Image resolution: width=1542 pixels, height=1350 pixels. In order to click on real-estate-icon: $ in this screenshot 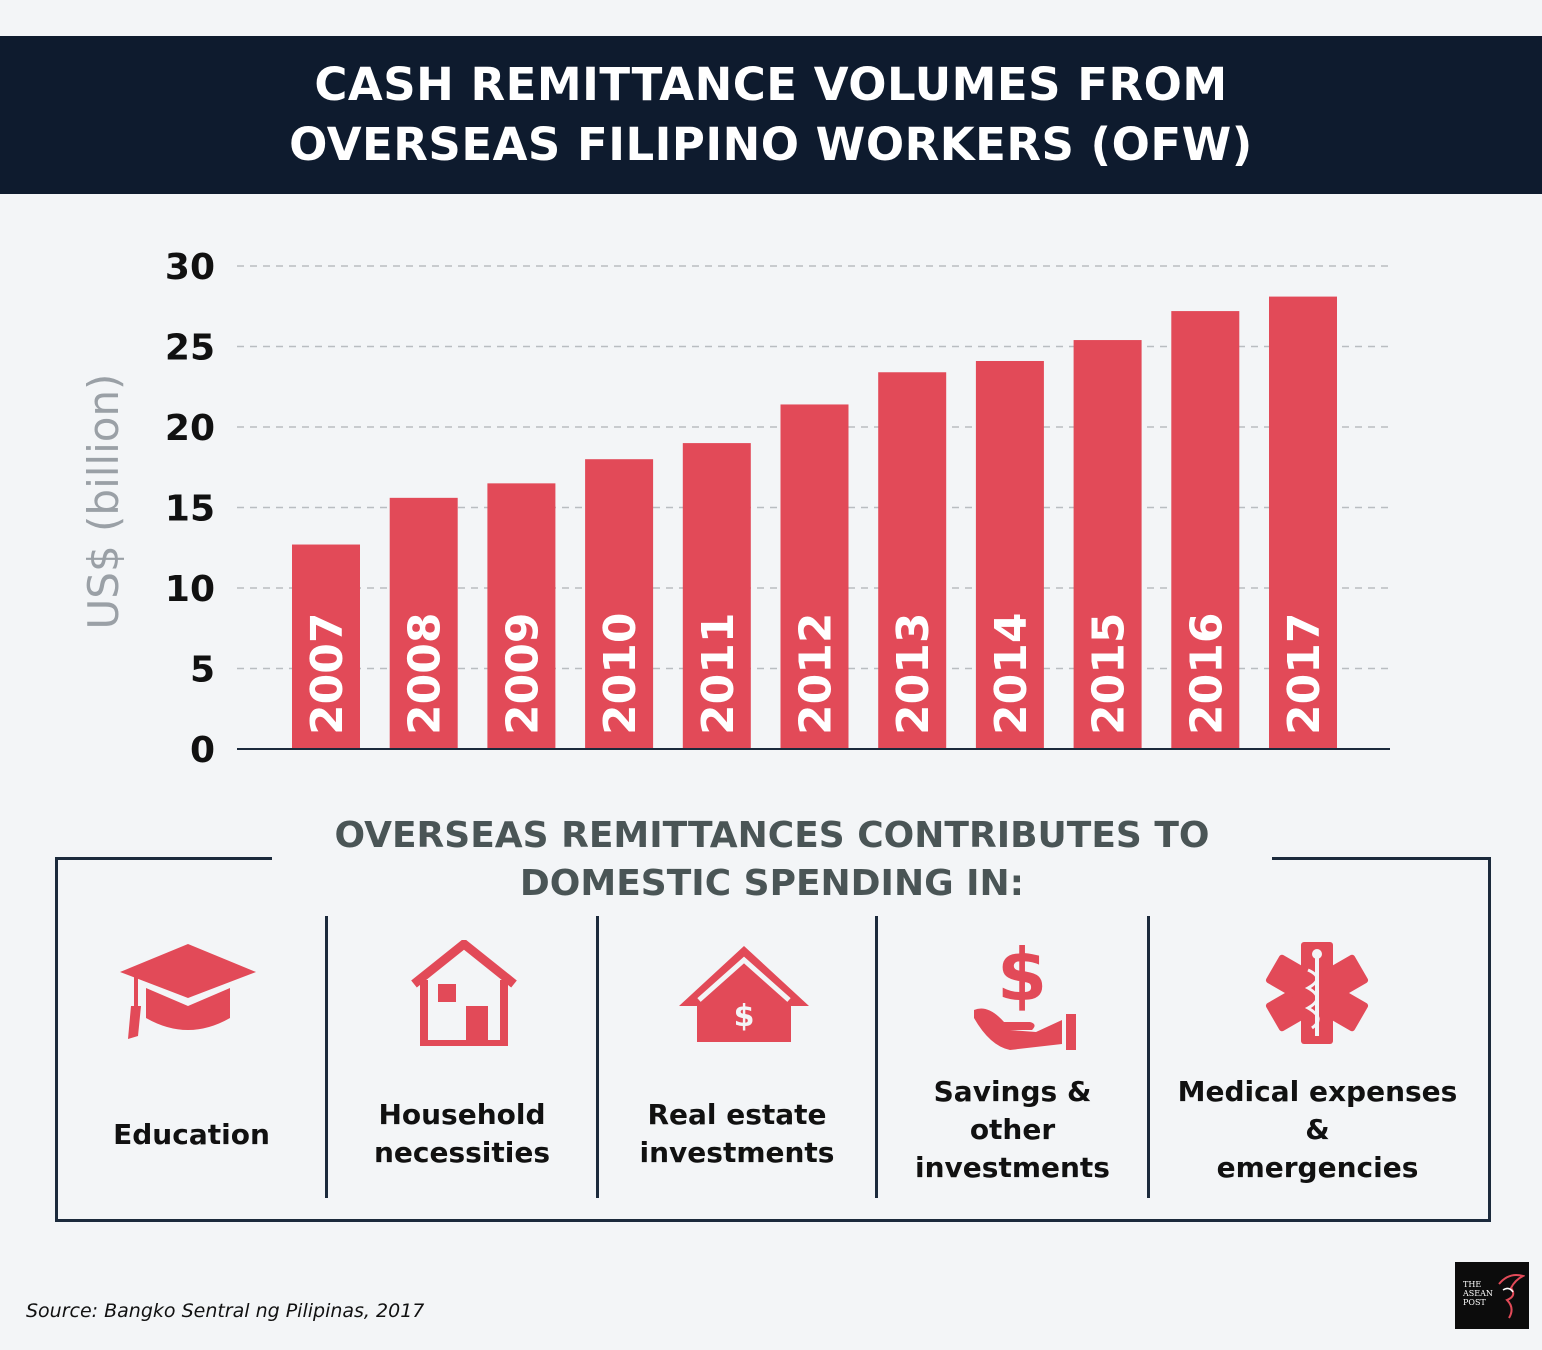, I will do `click(744, 994)`.